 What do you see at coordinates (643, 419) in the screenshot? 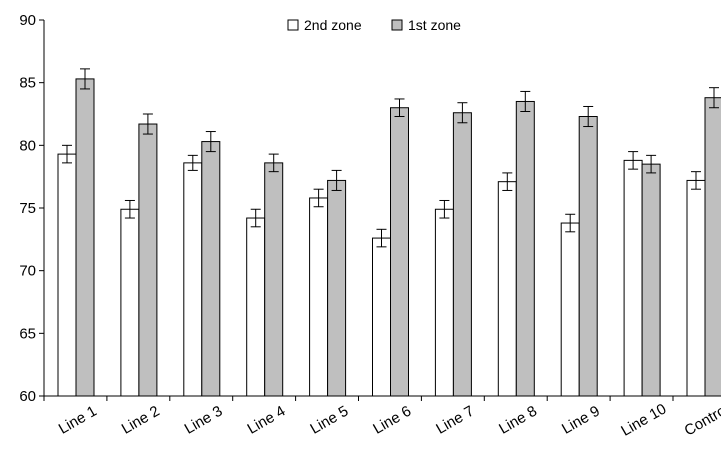
I see `x-tick-label-10: Line 10` at bounding box center [643, 419].